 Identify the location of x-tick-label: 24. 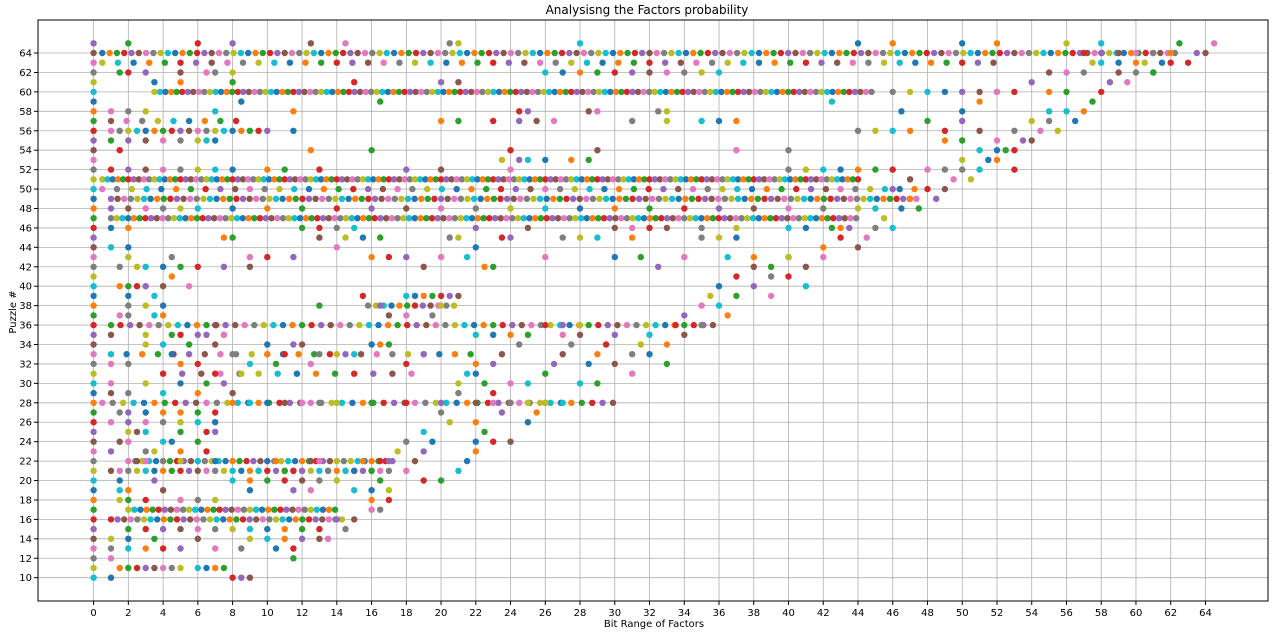
(510, 613).